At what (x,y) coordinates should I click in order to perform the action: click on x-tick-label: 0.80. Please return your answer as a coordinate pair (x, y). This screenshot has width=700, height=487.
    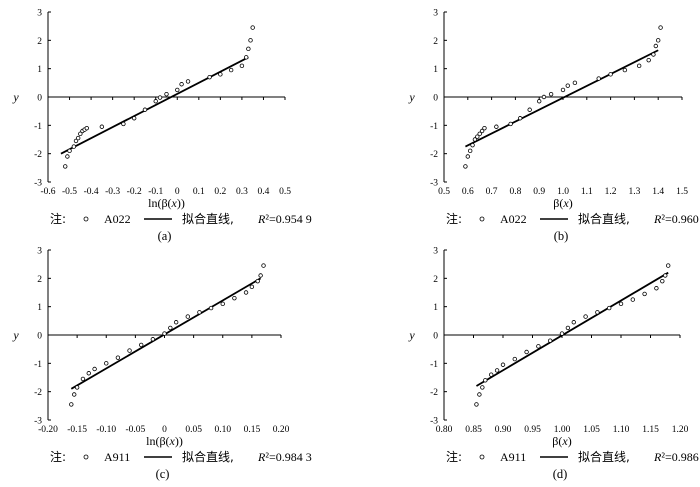
    Looking at the image, I should click on (444, 430).